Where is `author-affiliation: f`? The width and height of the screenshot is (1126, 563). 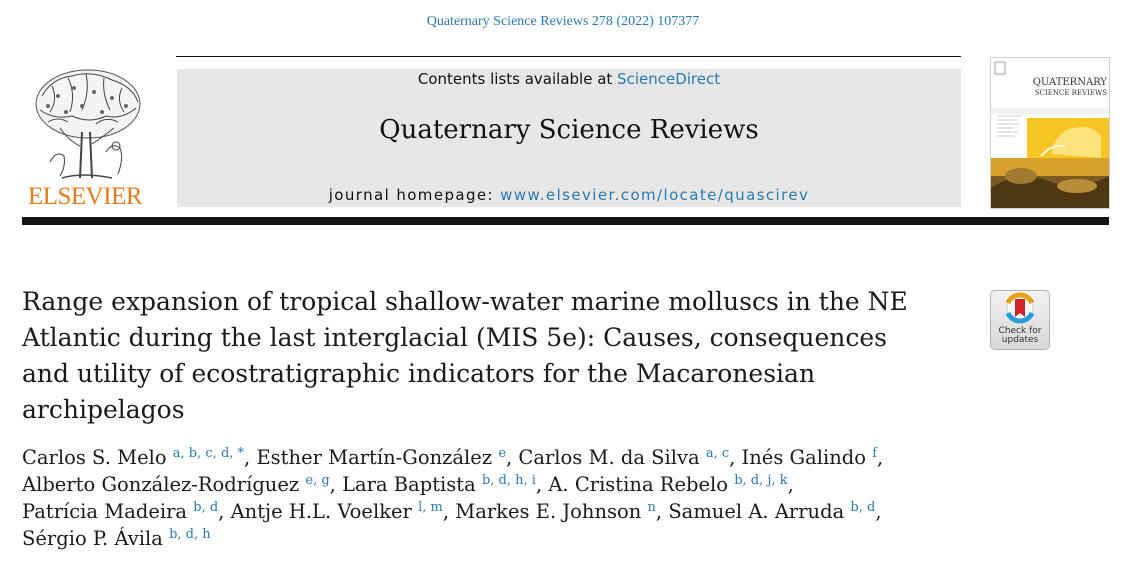
author-affiliation: f is located at coordinates (875, 453).